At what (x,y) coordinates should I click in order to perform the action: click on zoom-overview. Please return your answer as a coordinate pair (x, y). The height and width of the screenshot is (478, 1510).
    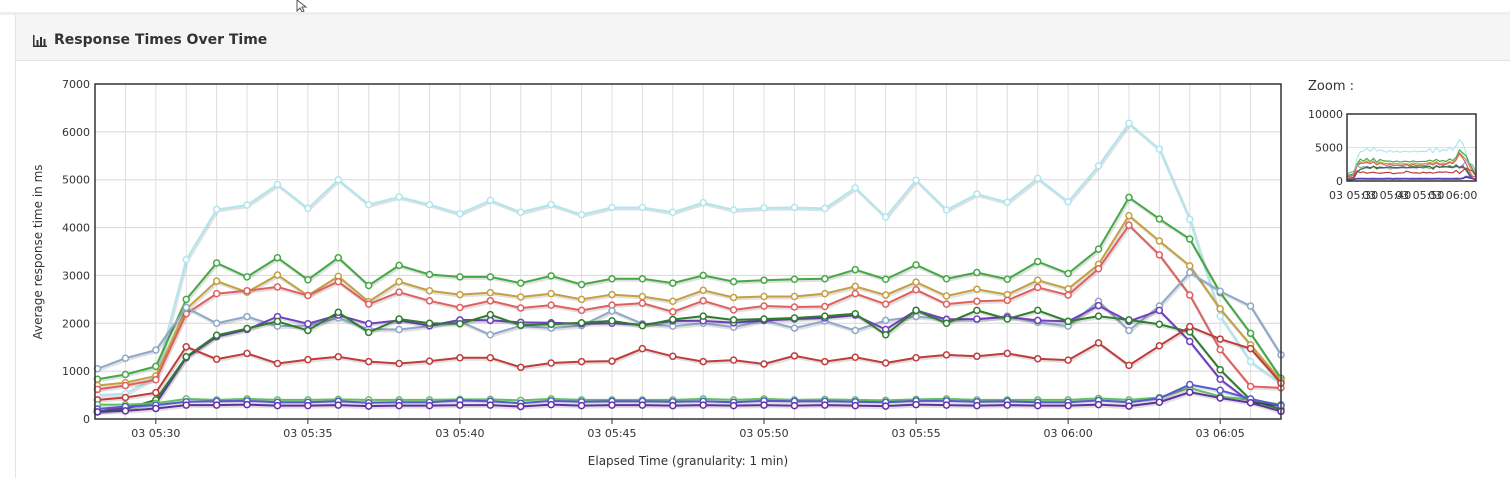
    Looking at the image, I should click on (1412, 147).